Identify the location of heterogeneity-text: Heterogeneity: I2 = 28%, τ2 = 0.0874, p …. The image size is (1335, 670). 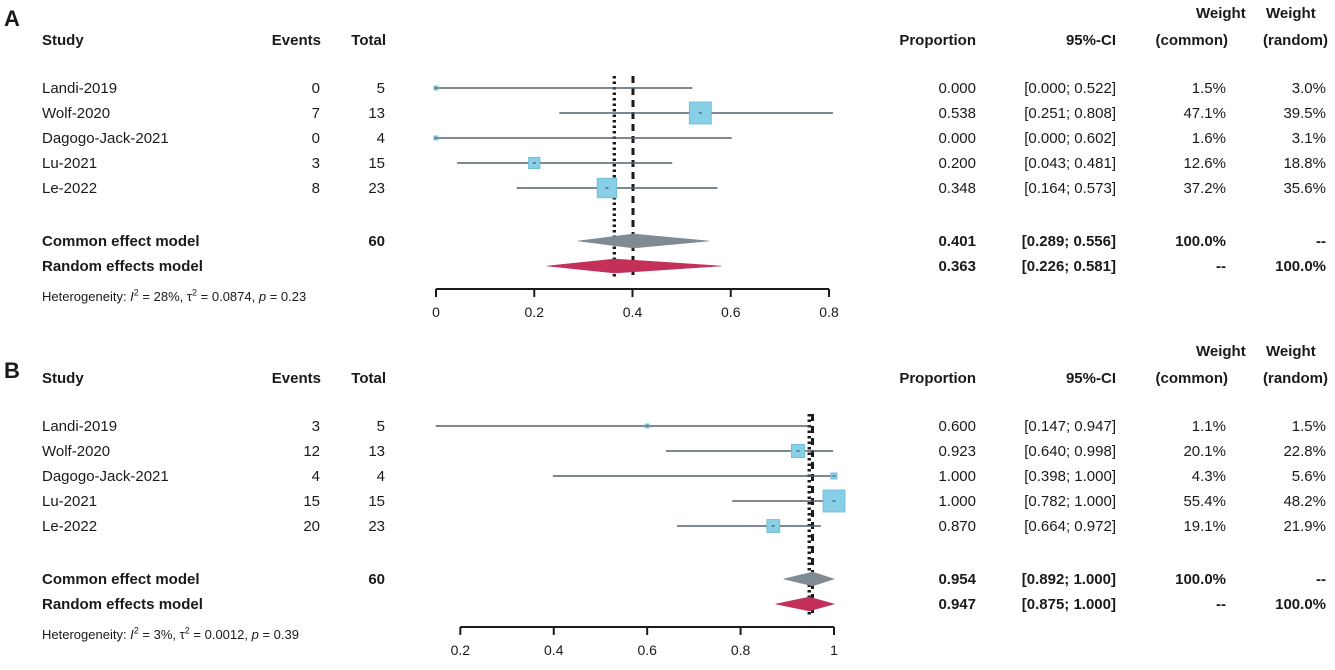
(174, 295).